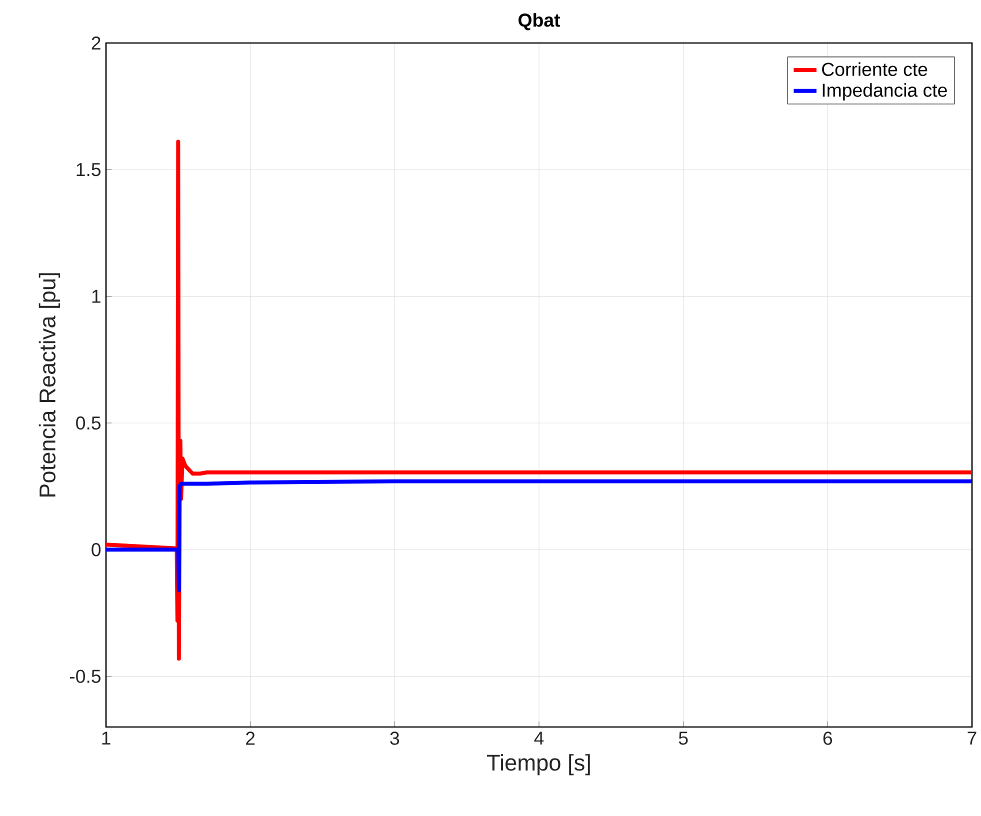  What do you see at coordinates (85, 676) in the screenshot?
I see `y-tick-label: -0.5` at bounding box center [85, 676].